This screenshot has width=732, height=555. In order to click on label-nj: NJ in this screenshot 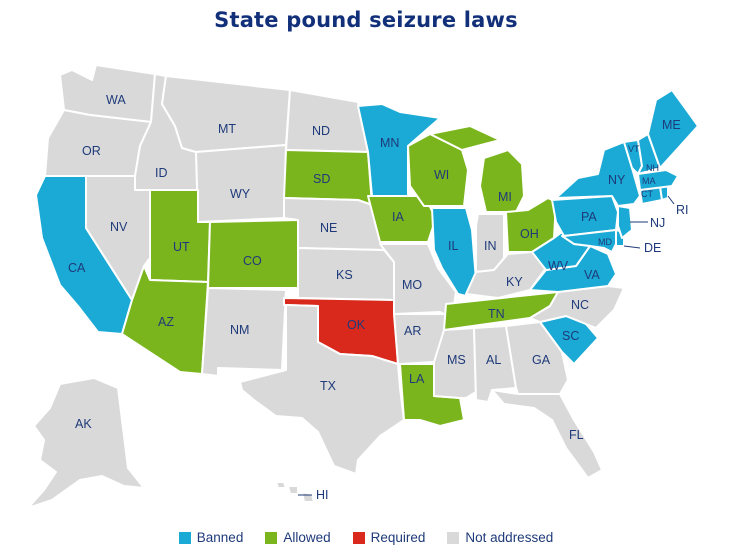, I will do `click(657, 223)`.